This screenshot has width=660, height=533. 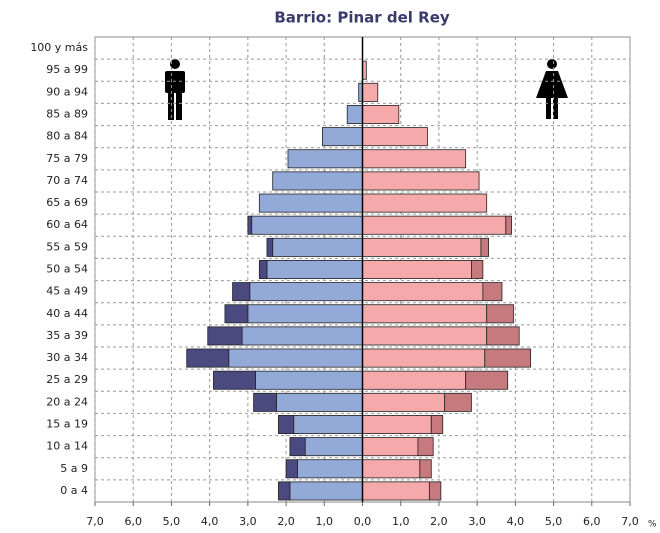 I want to click on female-icon, so click(x=552, y=89).